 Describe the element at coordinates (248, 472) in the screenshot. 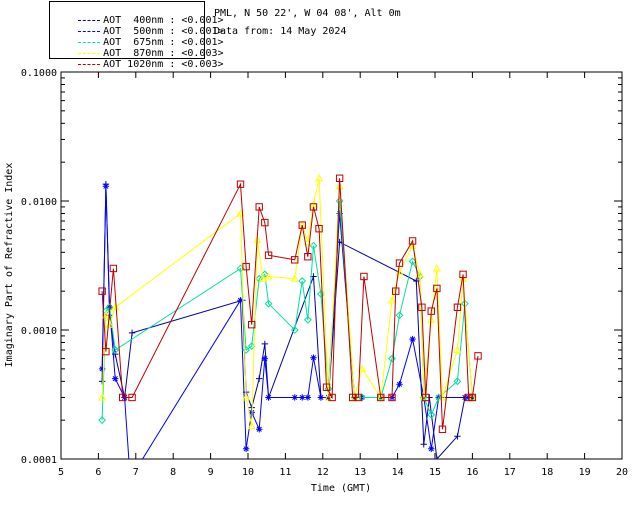

I see `x-tick-label: 10` at that location.